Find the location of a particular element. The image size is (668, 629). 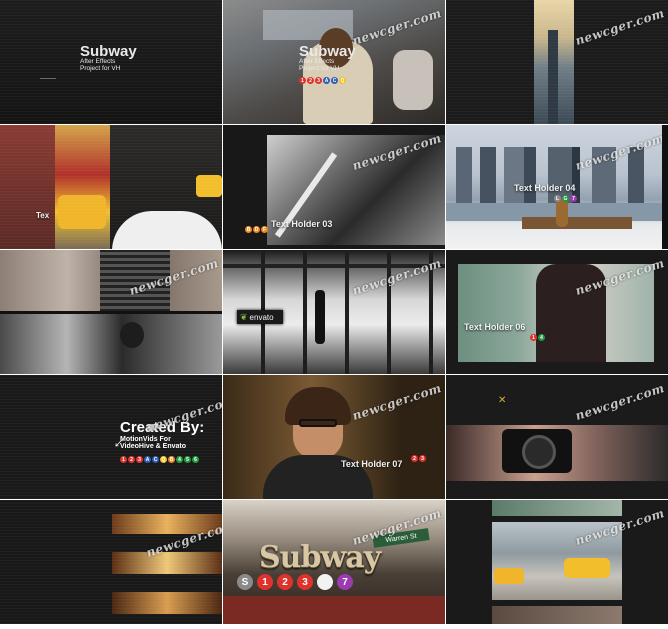

text-holder-07: Text Holder 07 is located at coordinates (372, 464).